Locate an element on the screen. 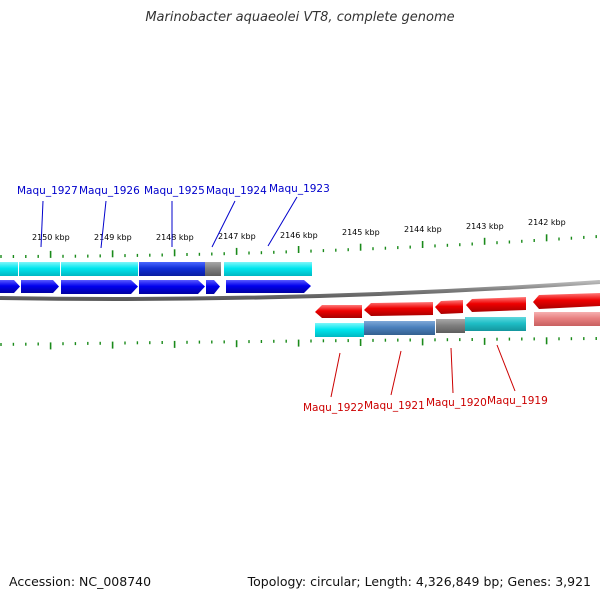 Image resolution: width=600 pixels, height=600 pixels. gene-label-maqu-1921: Maqu_1921 is located at coordinates (394, 406).